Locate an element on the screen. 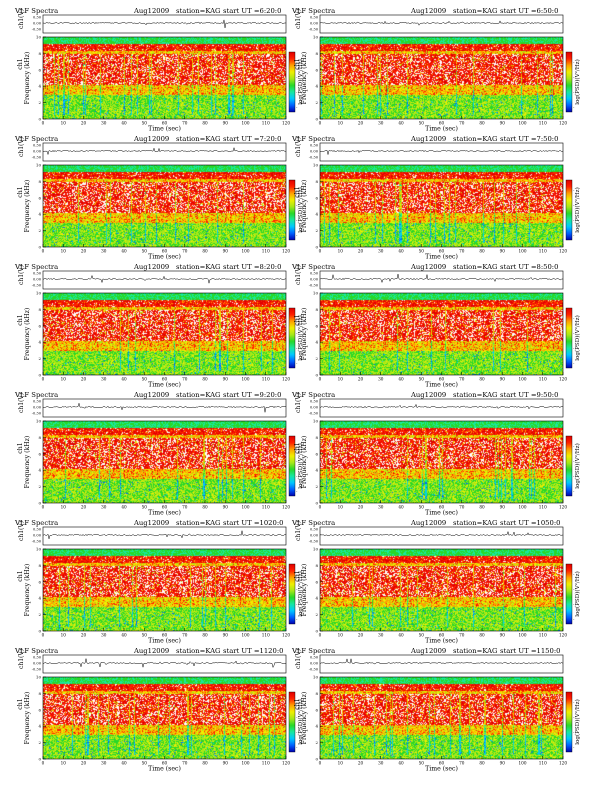  spectrogram-image is located at coordinates (441, 334).